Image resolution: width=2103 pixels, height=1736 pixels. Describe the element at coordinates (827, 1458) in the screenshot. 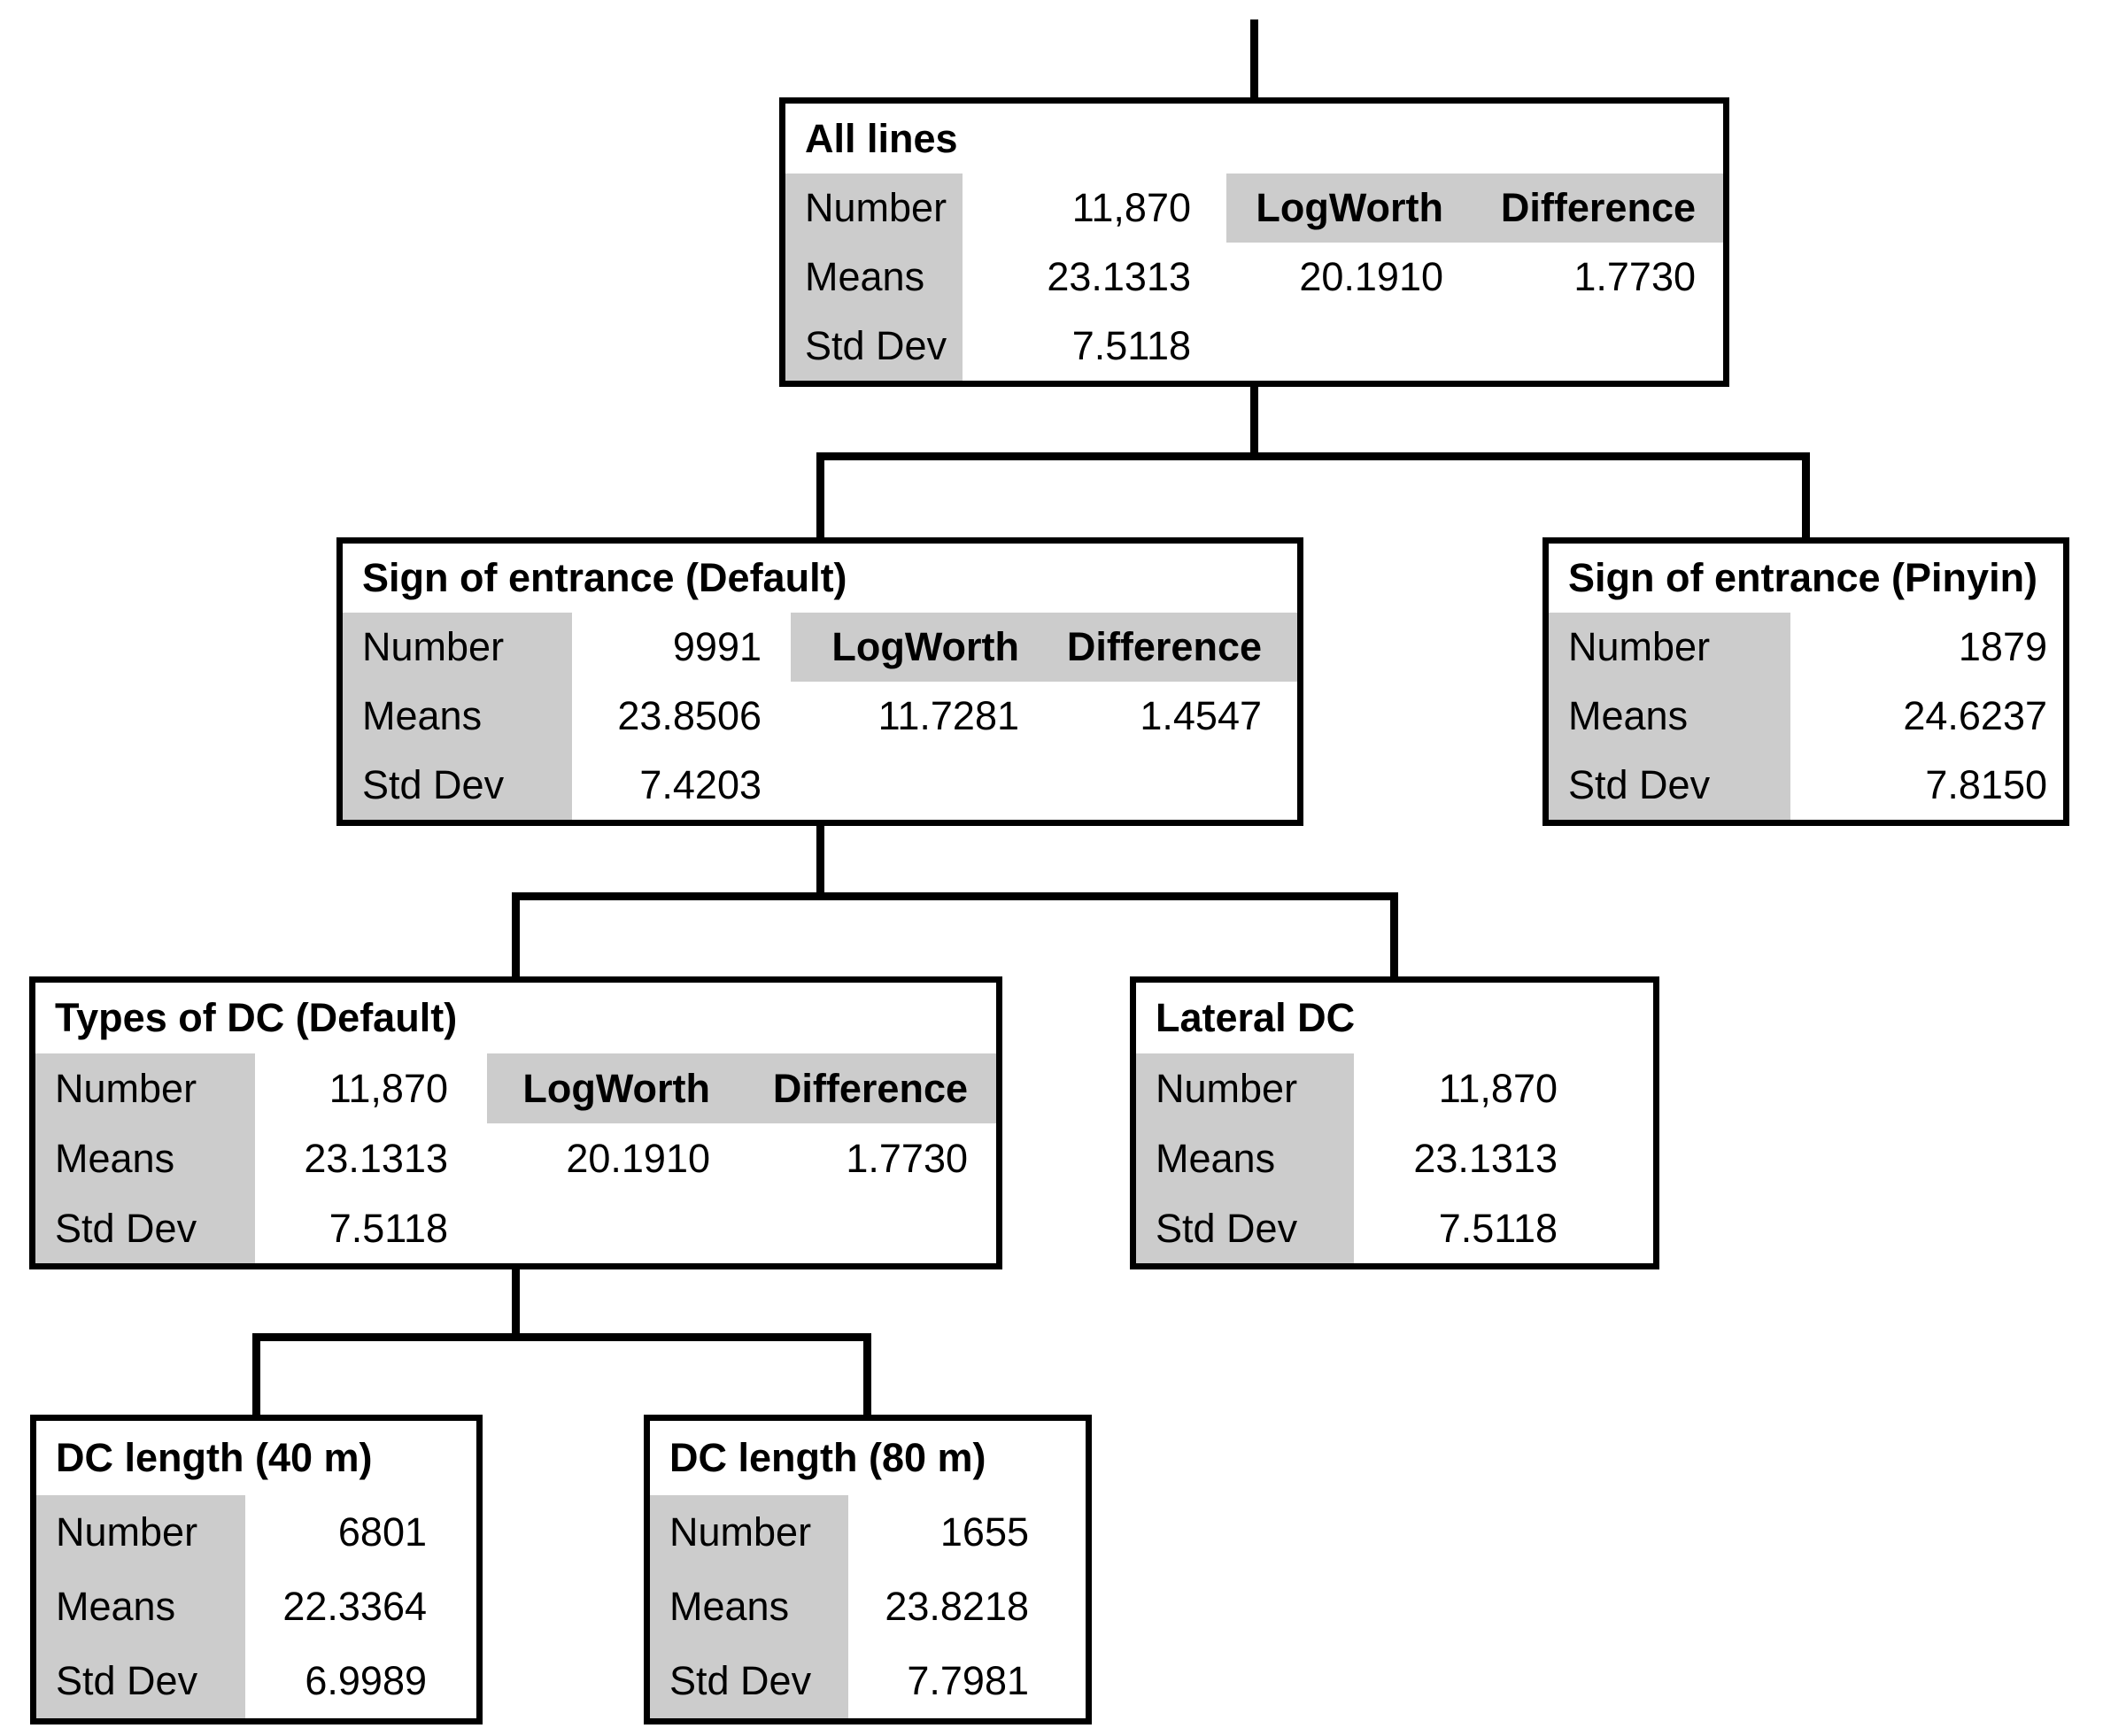

I see `node-title: DC length (80 m)` at that location.